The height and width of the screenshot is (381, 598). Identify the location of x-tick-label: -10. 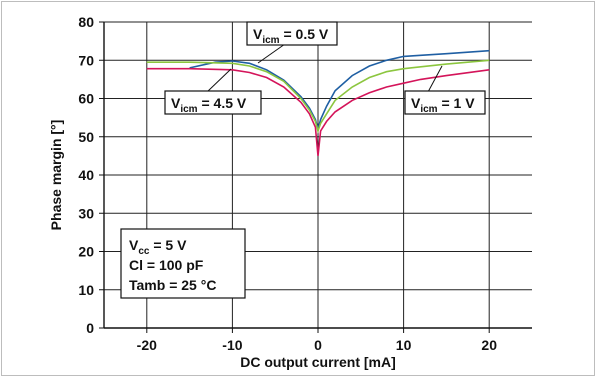
(232, 345).